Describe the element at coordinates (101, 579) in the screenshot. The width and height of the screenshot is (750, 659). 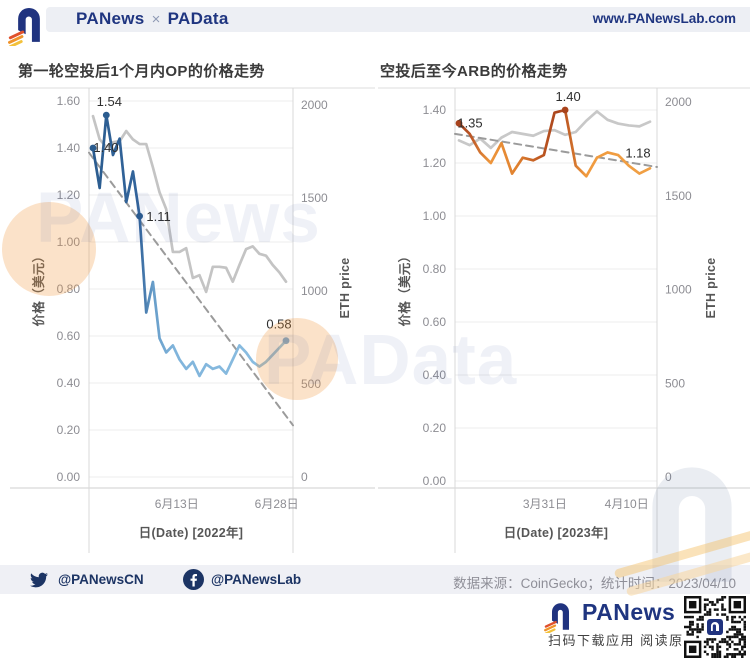
I see `twitter-handle: @PANewsCN` at that location.